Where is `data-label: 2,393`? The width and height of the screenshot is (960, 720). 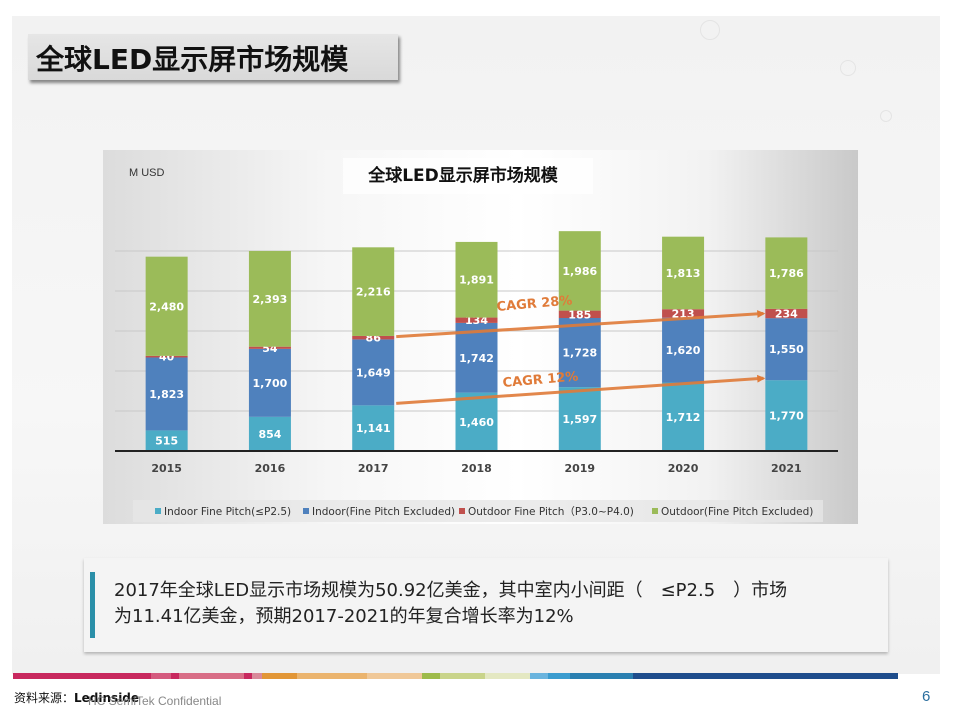
data-label: 2,393 is located at coordinates (270, 299).